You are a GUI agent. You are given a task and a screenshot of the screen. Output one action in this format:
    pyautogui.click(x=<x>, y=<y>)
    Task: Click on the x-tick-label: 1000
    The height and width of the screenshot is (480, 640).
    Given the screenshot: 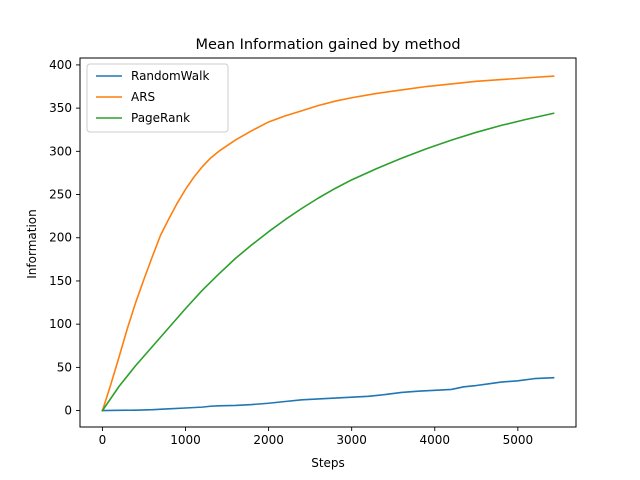 What is the action you would take?
    pyautogui.click(x=185, y=440)
    